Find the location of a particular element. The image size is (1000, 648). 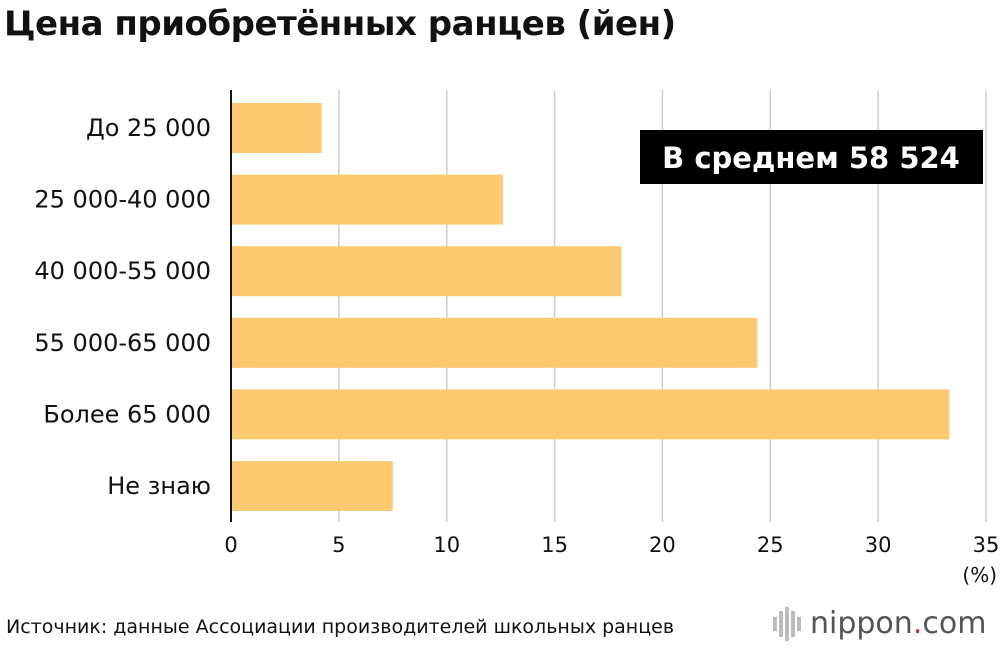

brand-logo: nippon.com is located at coordinates (879, 623).